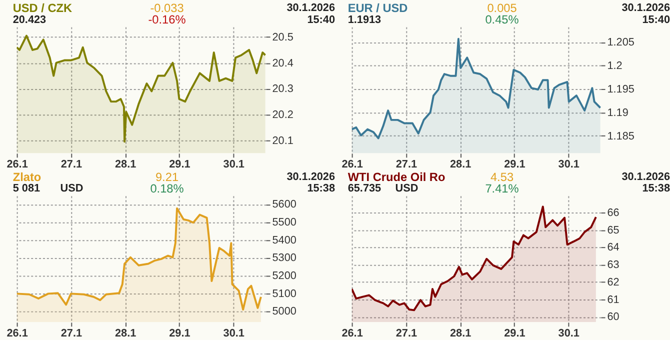 The height and width of the screenshot is (350, 670). What do you see at coordinates (29, 20) in the screenshot?
I see `chart-subtitle: 20.423` at bounding box center [29, 20].